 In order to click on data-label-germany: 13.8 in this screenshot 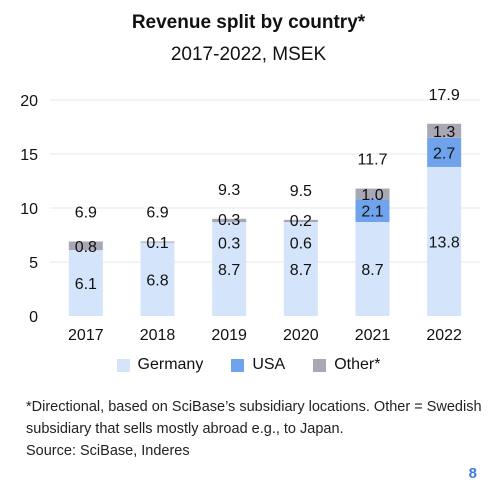, I will do `click(444, 242)`.